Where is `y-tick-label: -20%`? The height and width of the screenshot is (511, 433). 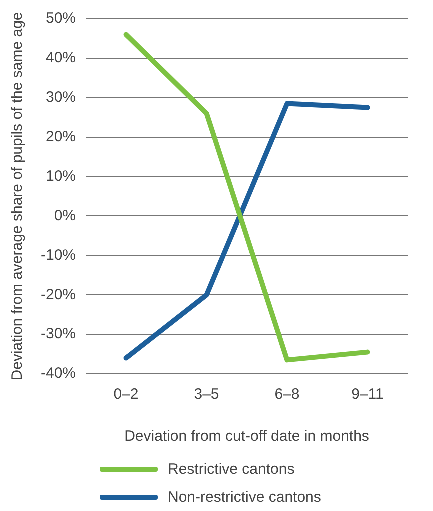
y-tick-label: -20% is located at coordinates (58, 295).